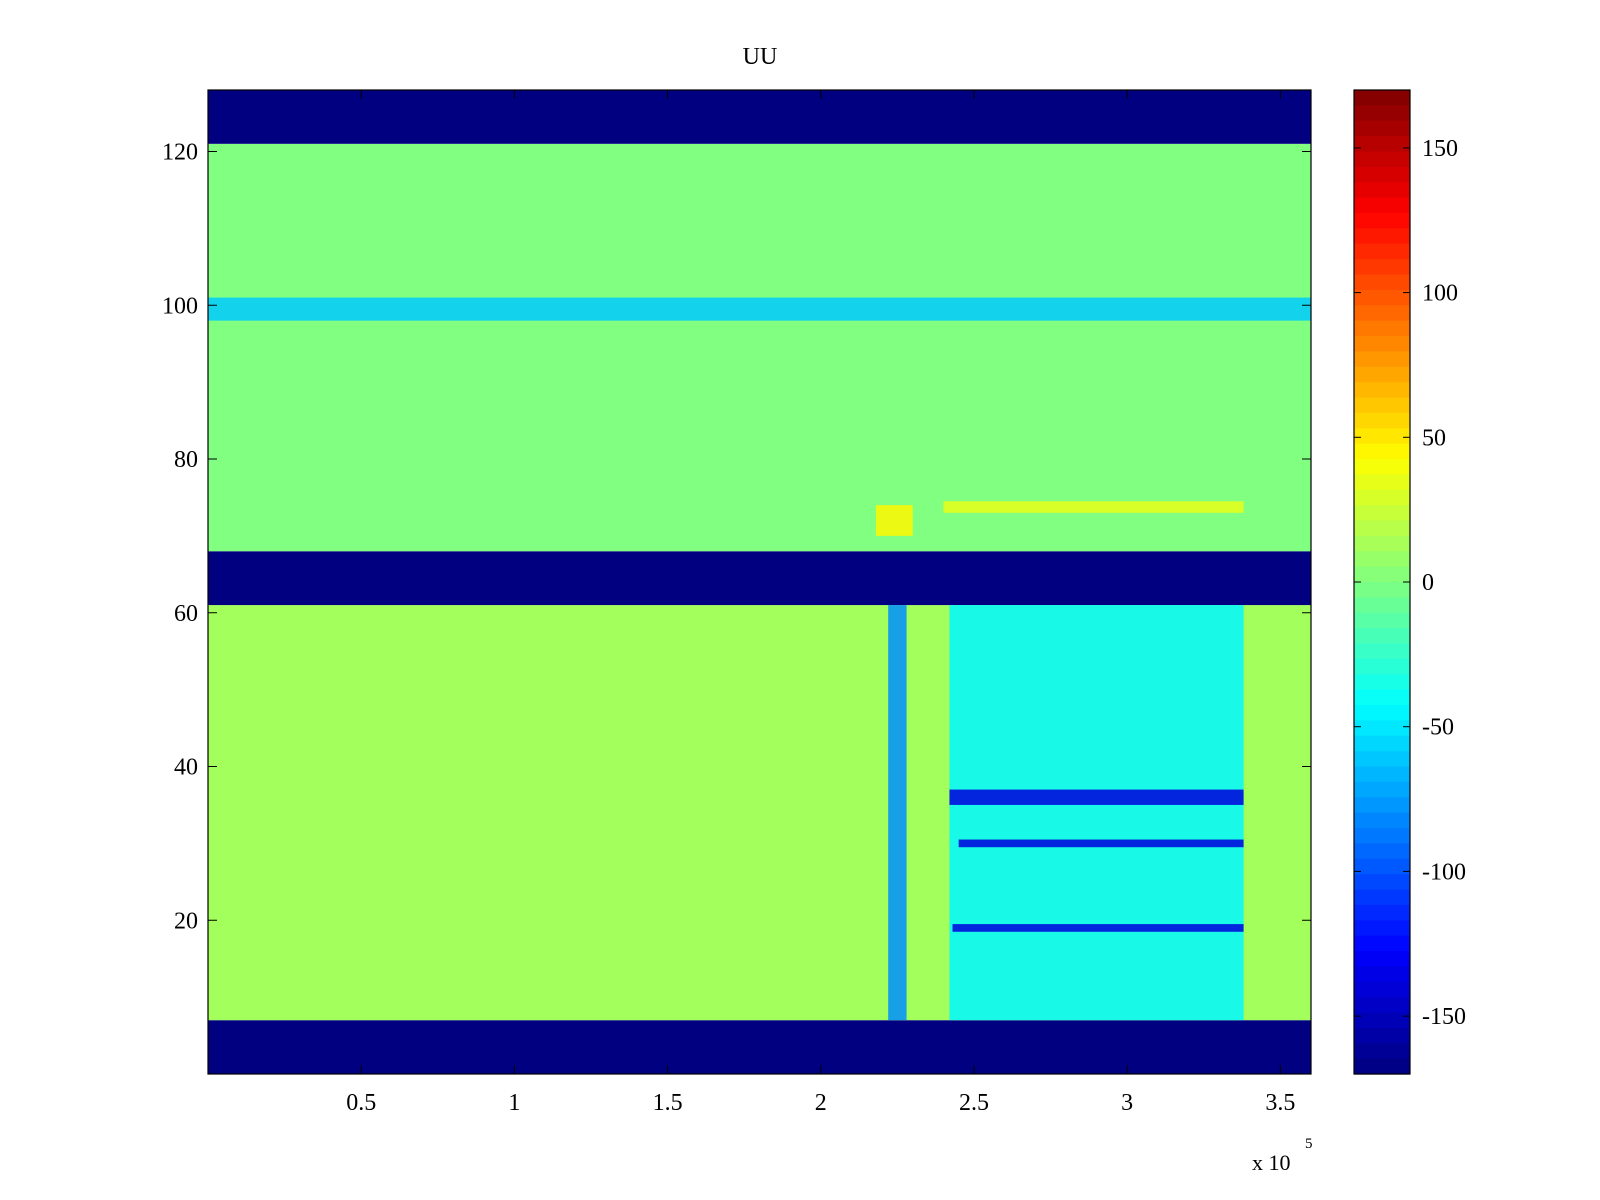 The height and width of the screenshot is (1200, 1600). I want to click on y-tick-label: 40, so click(186, 768).